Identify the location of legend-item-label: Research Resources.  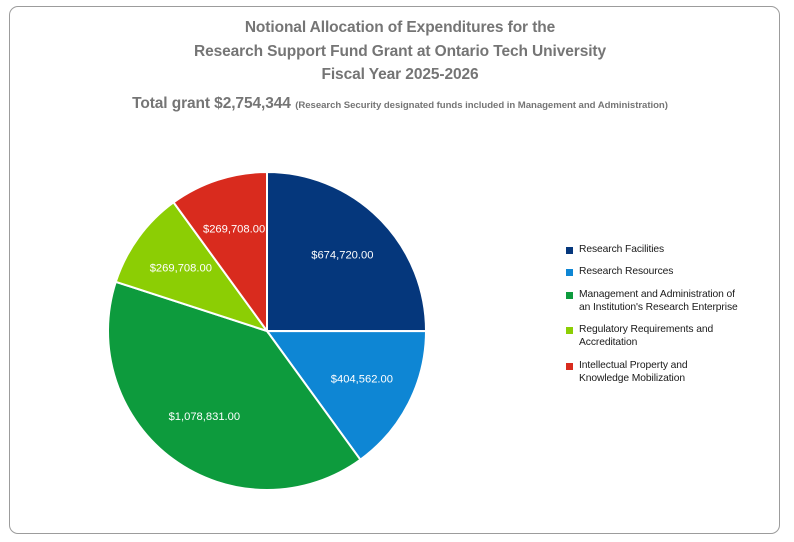
(626, 272).